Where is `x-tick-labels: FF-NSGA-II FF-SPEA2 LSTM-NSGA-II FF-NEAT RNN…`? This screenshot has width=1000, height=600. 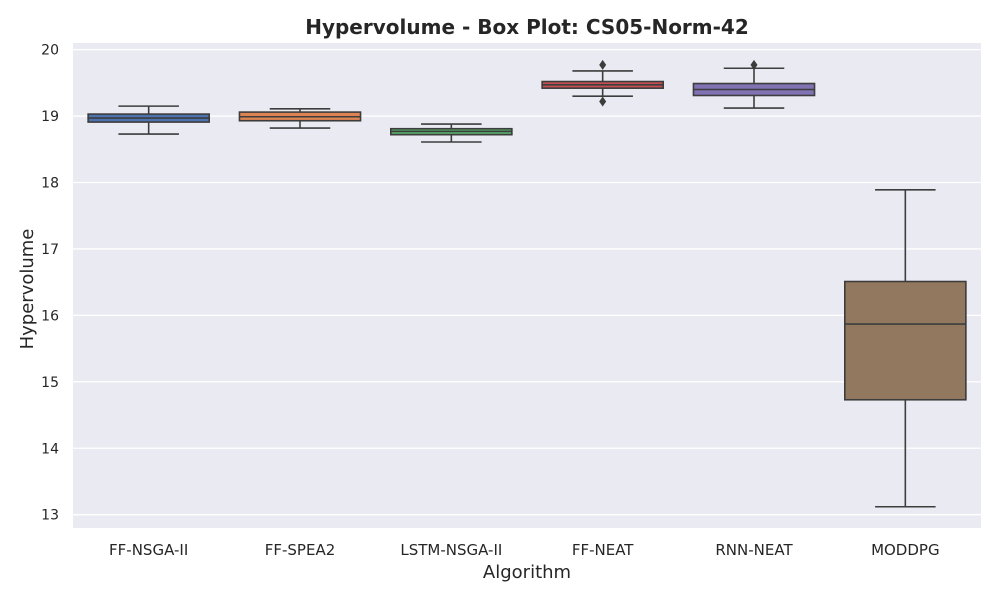 x-tick-labels: FF-NSGA-II FF-SPEA2 LSTM-NSGA-II FF-NEAT RNN… is located at coordinates (524, 550).